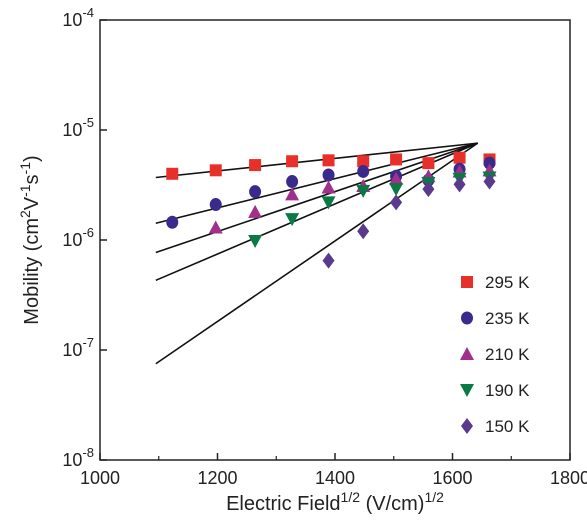 The height and width of the screenshot is (523, 587). I want to click on legend-label: 235 K, so click(507, 318).